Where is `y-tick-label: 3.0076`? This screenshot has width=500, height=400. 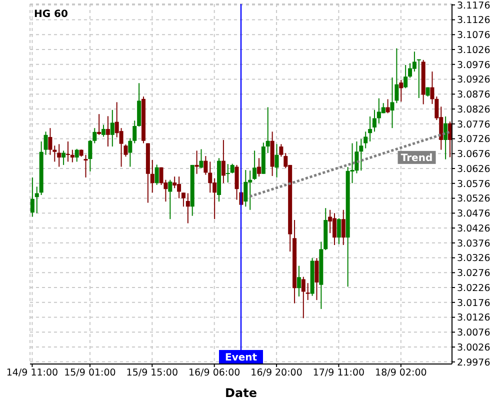
y-tick-label: 3.0076 is located at coordinates (473, 333).